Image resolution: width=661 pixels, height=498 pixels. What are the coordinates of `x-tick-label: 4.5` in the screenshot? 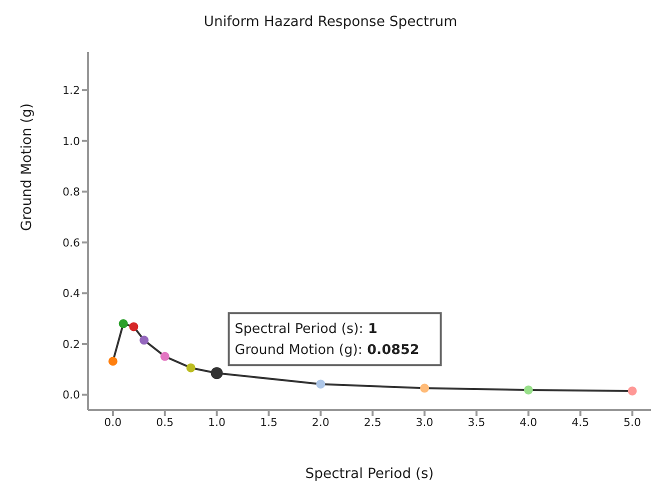 It's located at (581, 422).